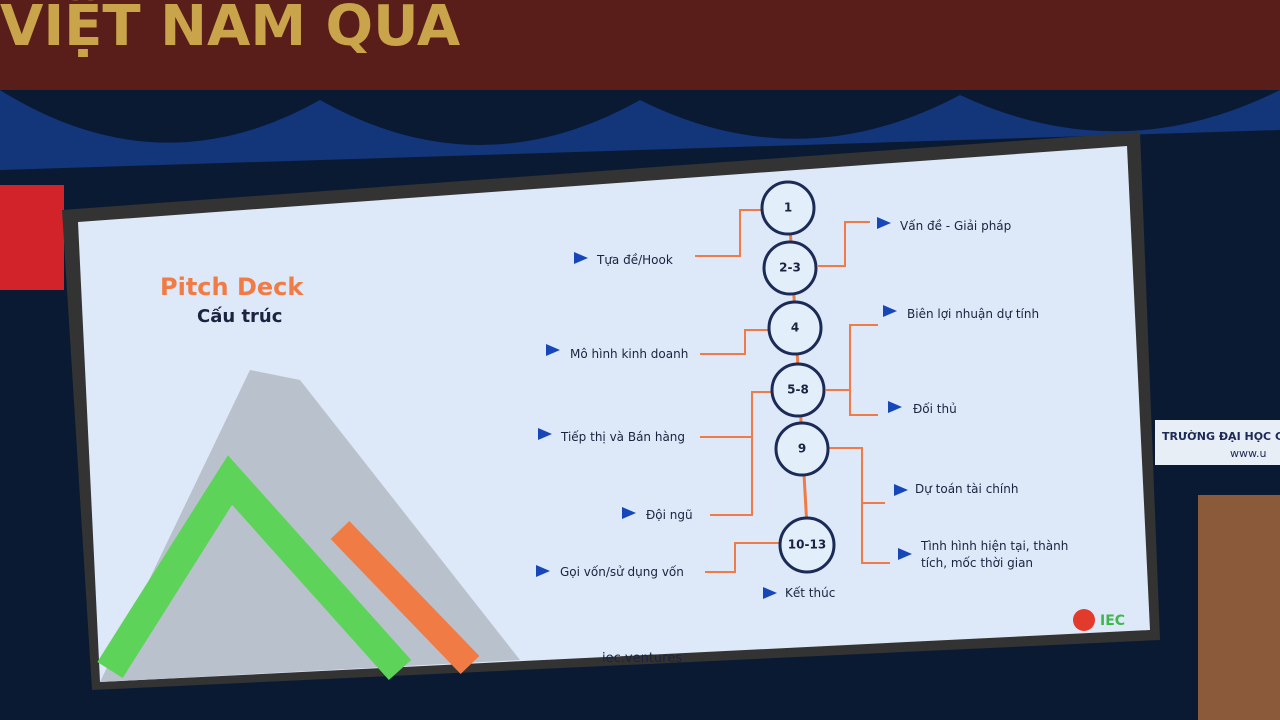  I want to click on node-label: 1, so click(788, 208).